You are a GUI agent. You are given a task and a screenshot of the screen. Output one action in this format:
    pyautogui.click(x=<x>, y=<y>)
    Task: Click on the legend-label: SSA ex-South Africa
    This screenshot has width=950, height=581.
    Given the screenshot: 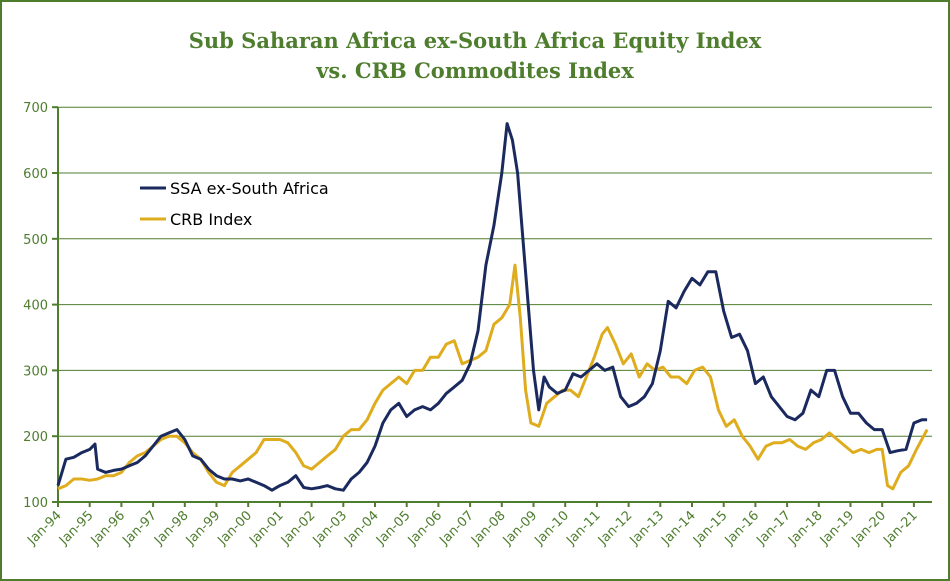 What is the action you would take?
    pyautogui.click(x=249, y=188)
    